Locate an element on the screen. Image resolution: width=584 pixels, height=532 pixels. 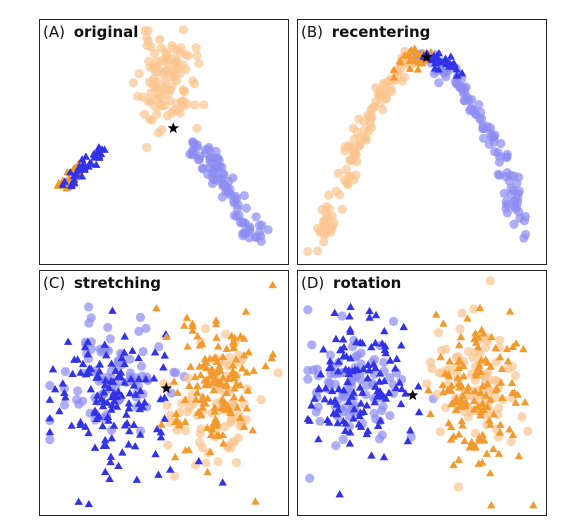
panel-c-label: (C) stretching is located at coordinates (102, 283).